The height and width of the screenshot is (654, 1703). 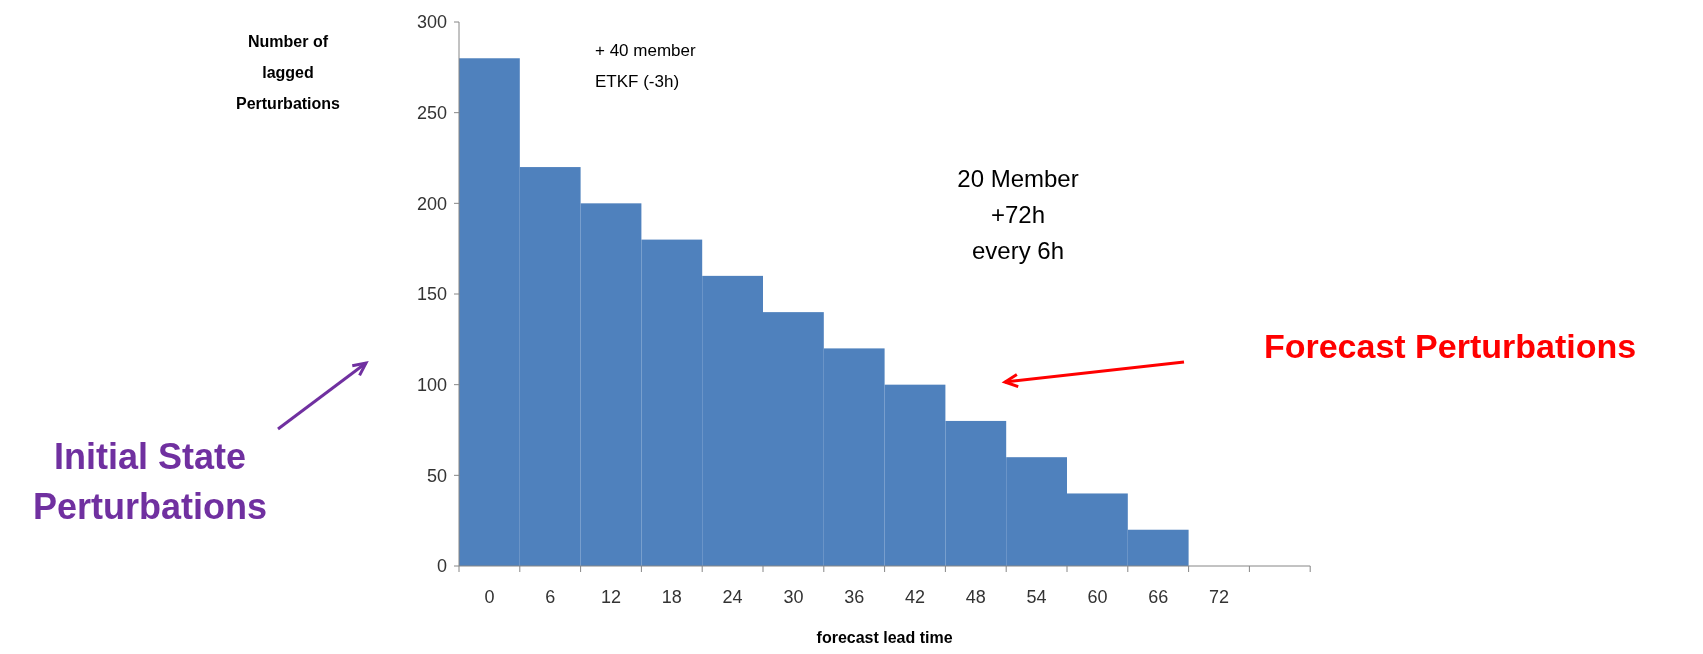 What do you see at coordinates (431, 203) in the screenshot?
I see `y-tick-label: 200` at bounding box center [431, 203].